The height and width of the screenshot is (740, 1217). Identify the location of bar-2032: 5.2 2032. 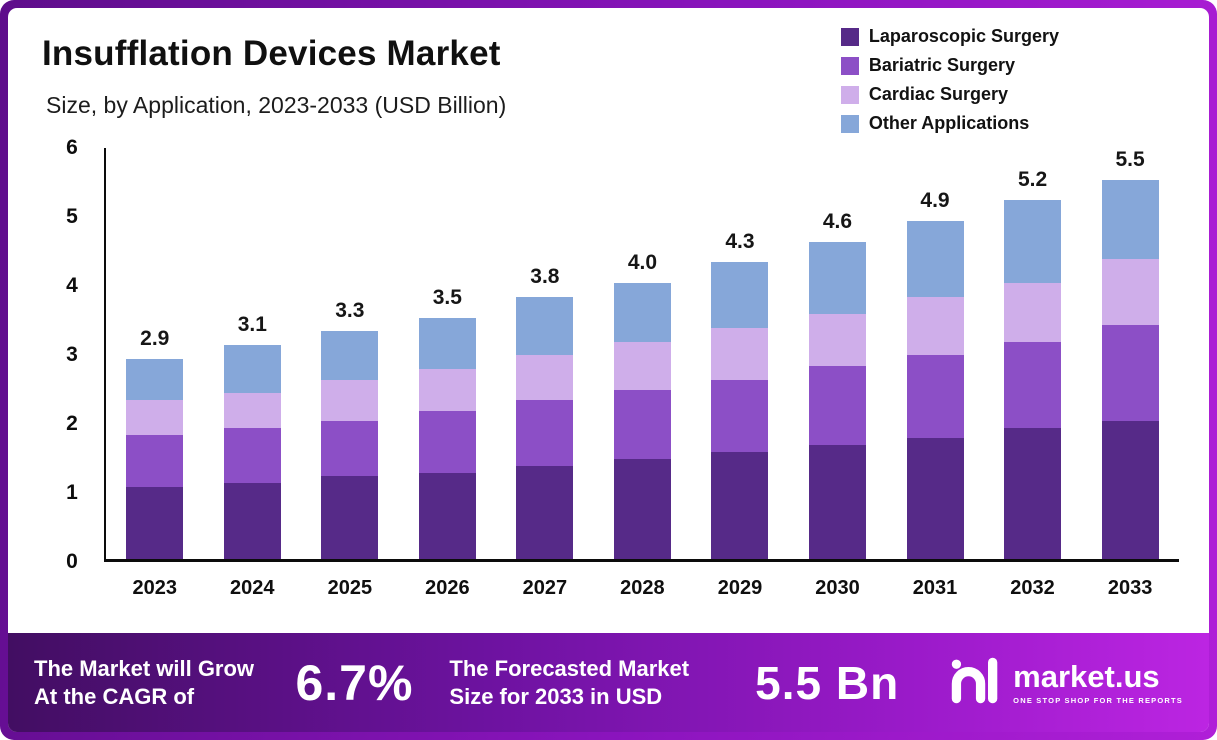
(1033, 373).